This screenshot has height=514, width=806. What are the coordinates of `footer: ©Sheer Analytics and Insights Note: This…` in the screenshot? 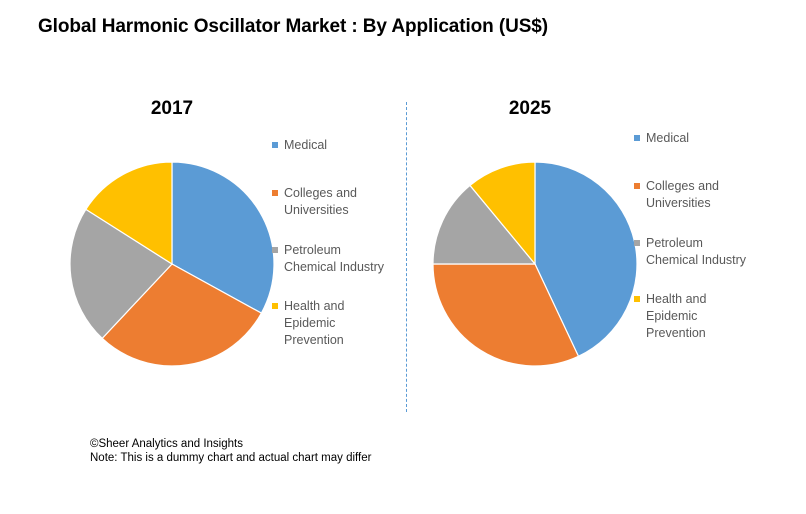 It's located at (230, 451).